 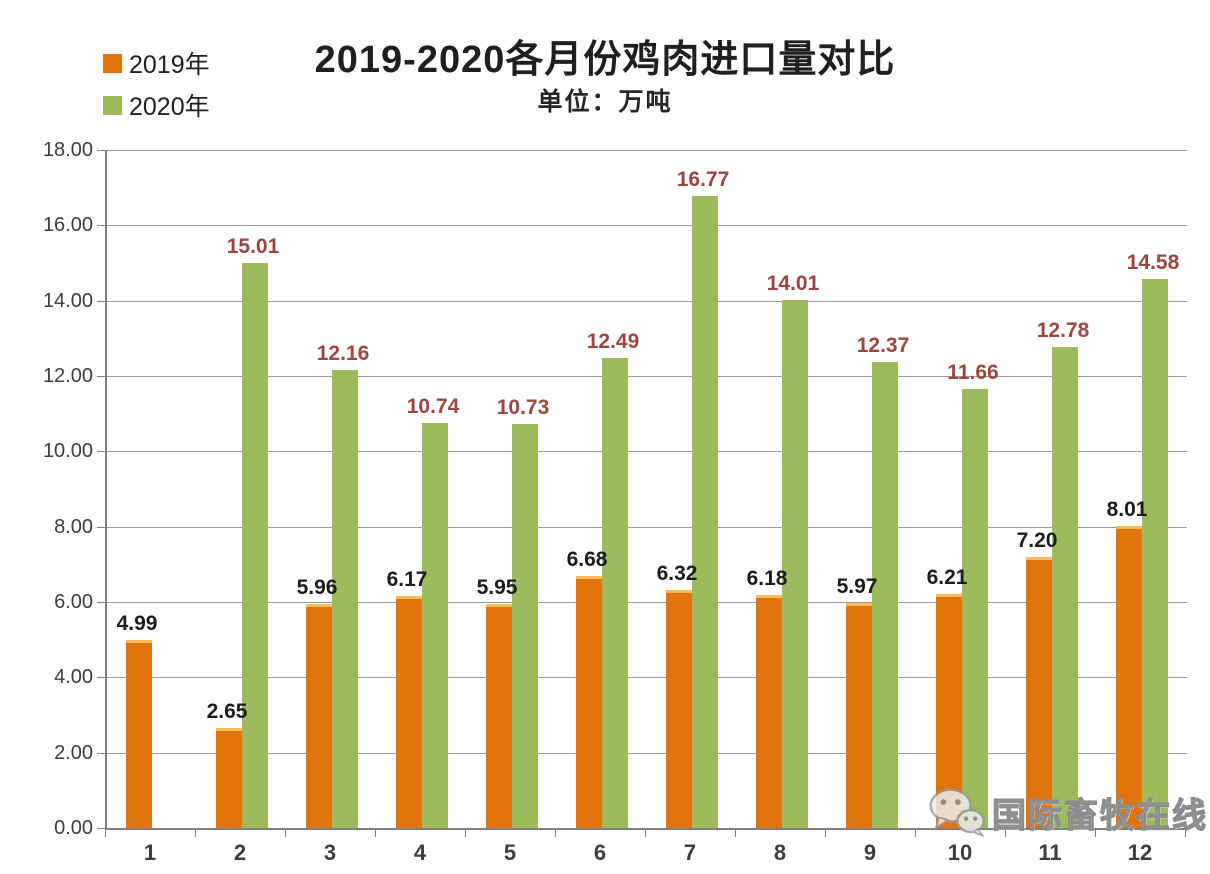 I want to click on y-tick-label: 0.00, so click(x=73, y=828).